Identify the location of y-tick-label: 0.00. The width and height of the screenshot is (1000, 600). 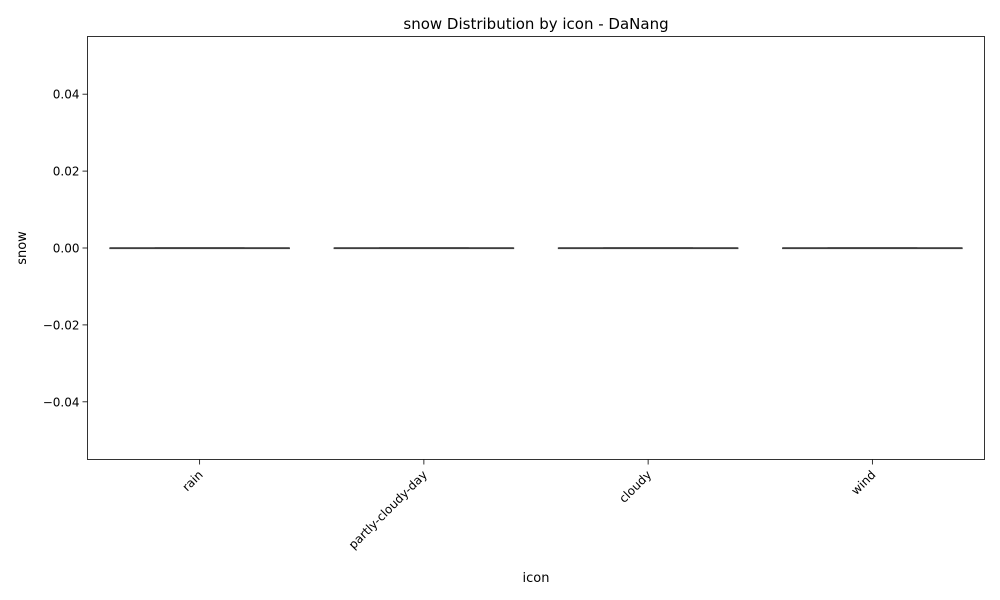
(66, 249).